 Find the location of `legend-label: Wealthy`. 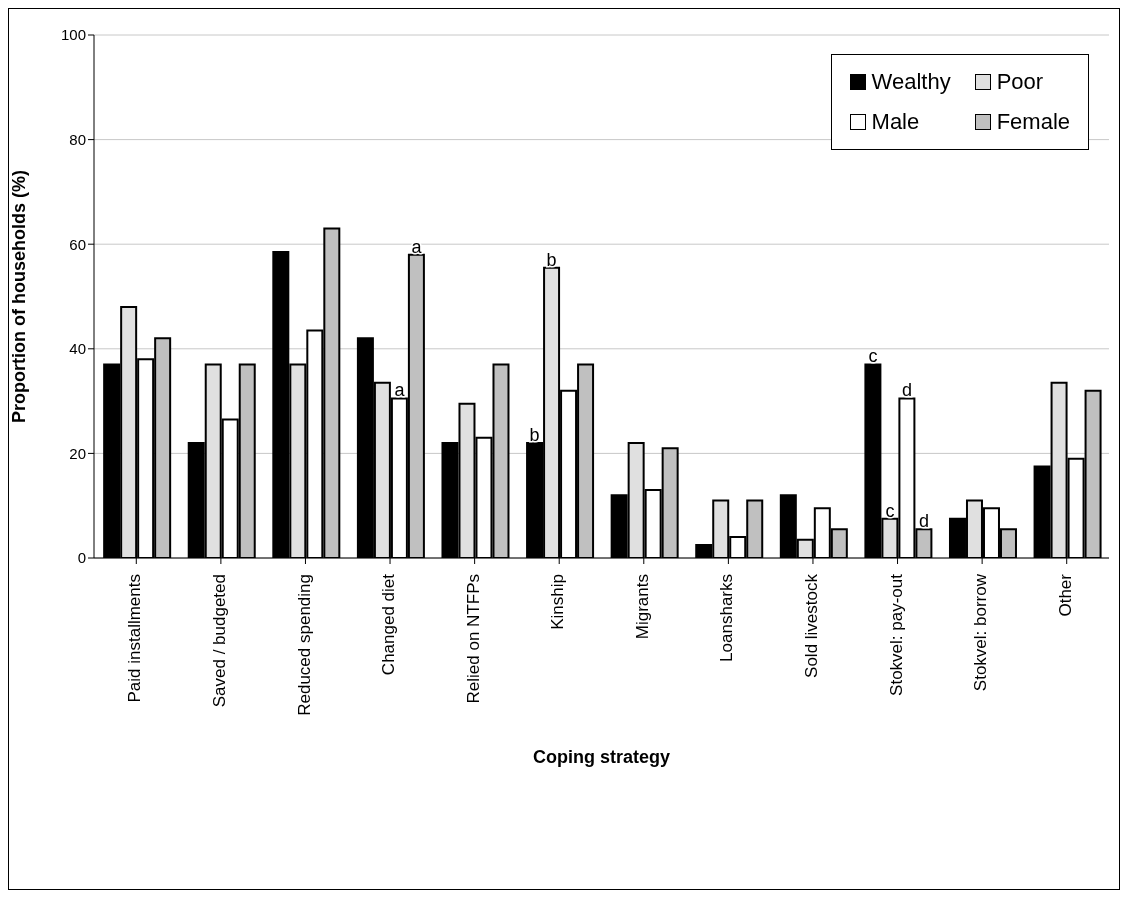

legend-label: Wealthy is located at coordinates (911, 82).